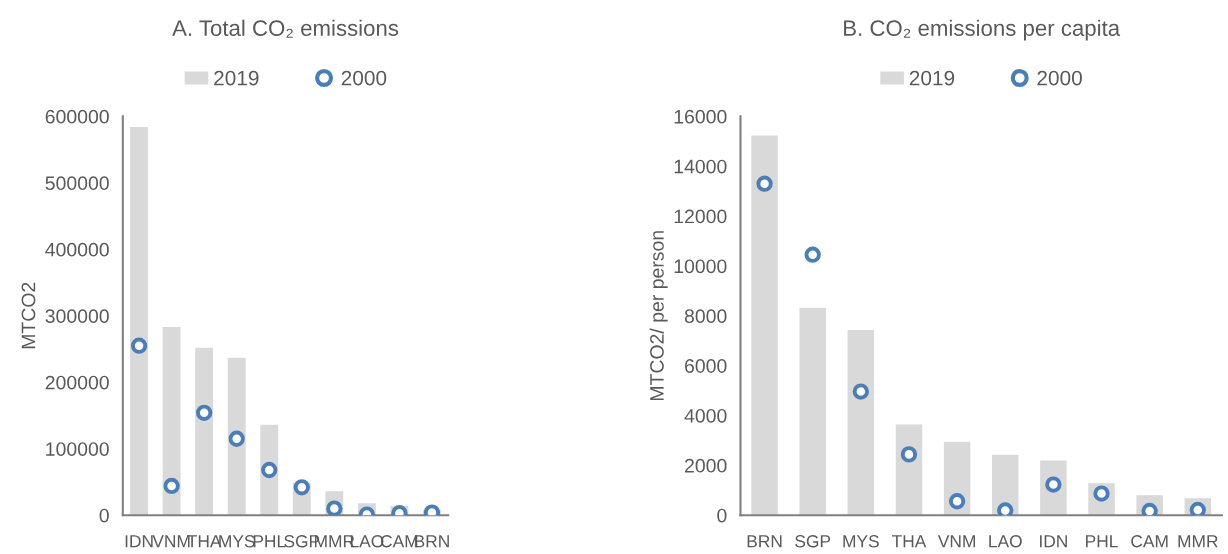 Image resolution: width=1228 pixels, height=554 pixels. Describe the element at coordinates (705, 415) in the screenshot. I see `y-tick-label: 4000` at that location.